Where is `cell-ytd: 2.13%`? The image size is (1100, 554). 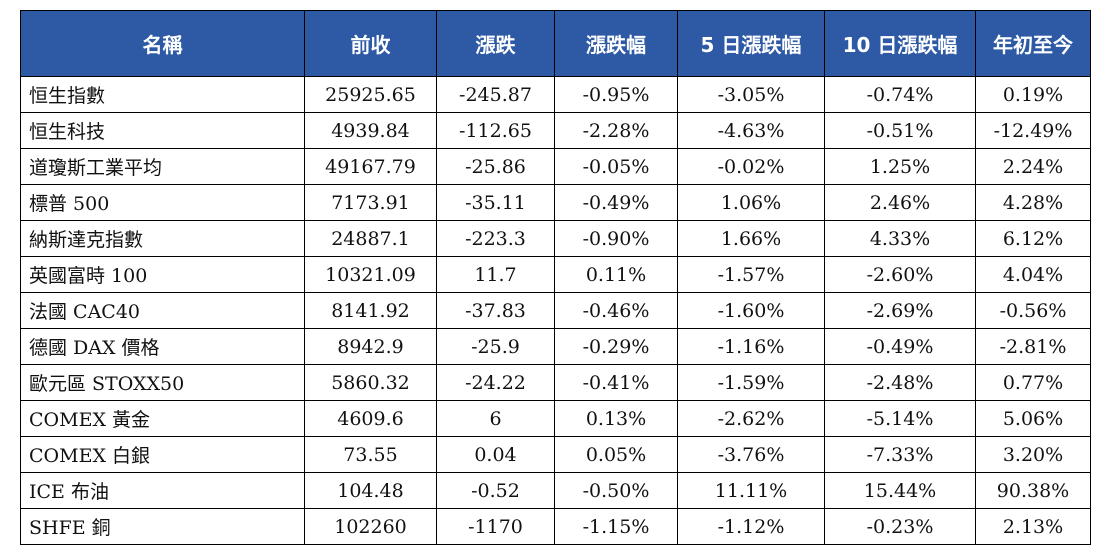
cell-ytd: 2.13% is located at coordinates (1033, 526).